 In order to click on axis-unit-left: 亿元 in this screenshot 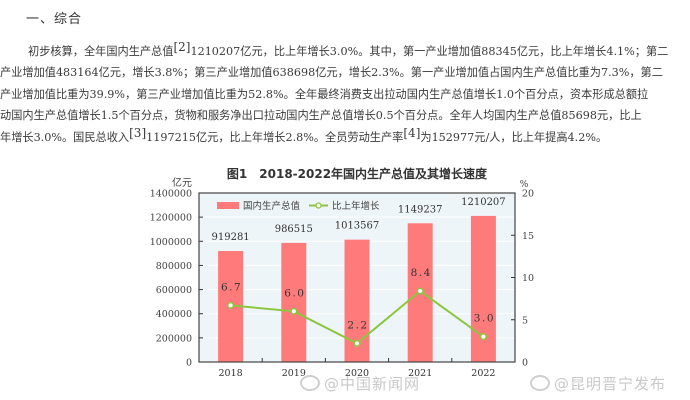, I will do `click(182, 182)`.